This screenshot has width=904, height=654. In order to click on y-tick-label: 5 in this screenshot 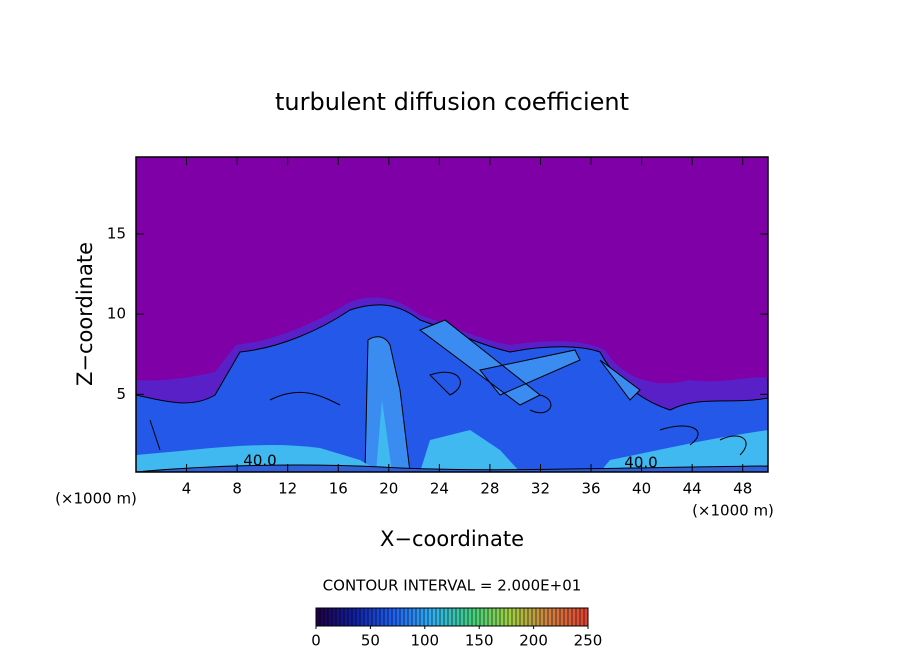, I will do `click(121, 394)`.